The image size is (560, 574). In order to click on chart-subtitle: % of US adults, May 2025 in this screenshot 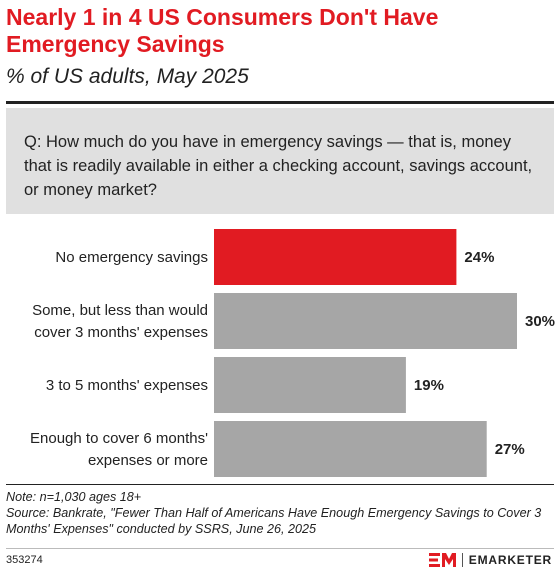, I will do `click(127, 76)`.